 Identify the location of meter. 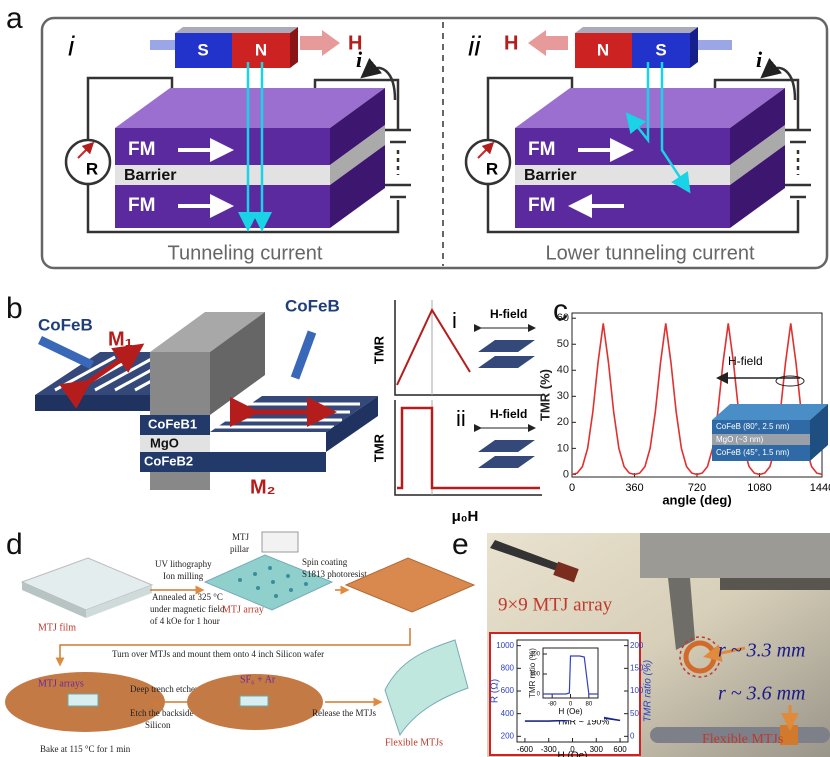
(88, 162).